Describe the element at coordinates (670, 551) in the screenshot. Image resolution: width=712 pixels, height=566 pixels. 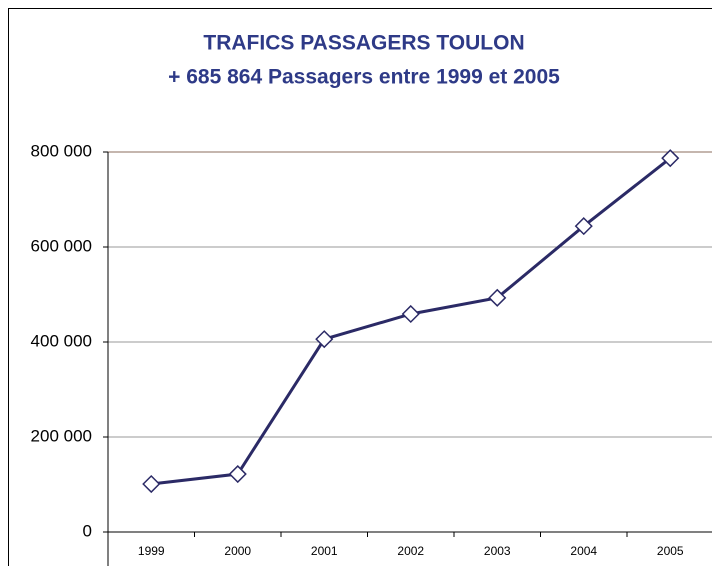
I see `x-tick-label: 2005` at that location.